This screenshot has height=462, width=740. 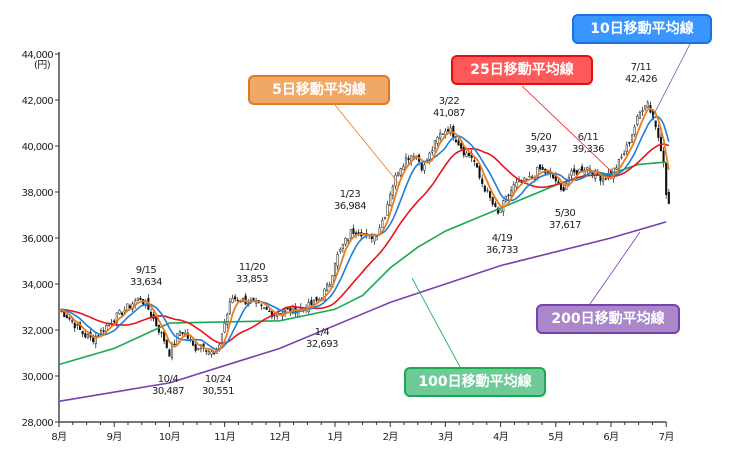 I want to click on anno-value: 33,853, so click(x=252, y=279).